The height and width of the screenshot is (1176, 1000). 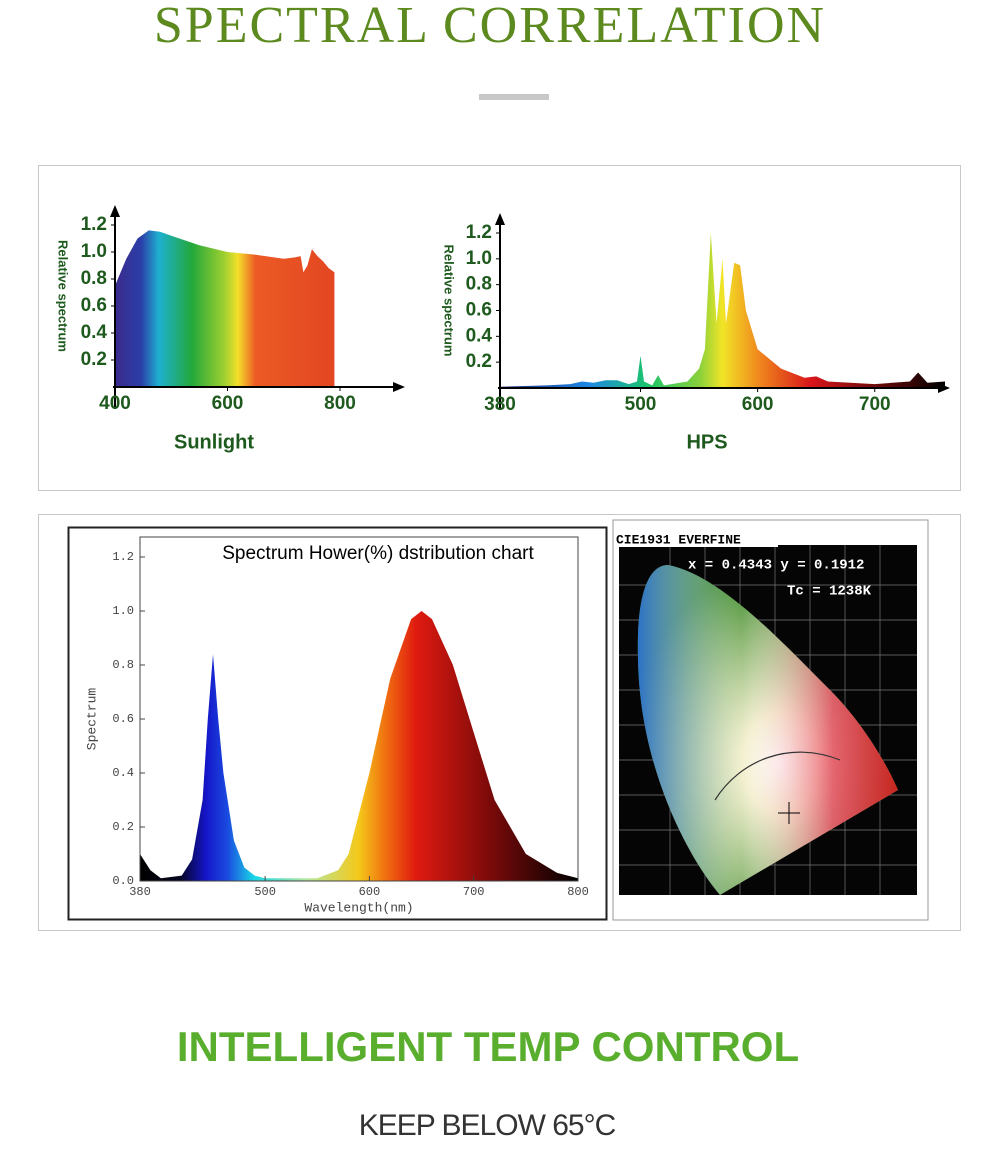 I want to click on footer-heading: INTELLIGENT TEMP CONTROL, so click(x=488, y=1046).